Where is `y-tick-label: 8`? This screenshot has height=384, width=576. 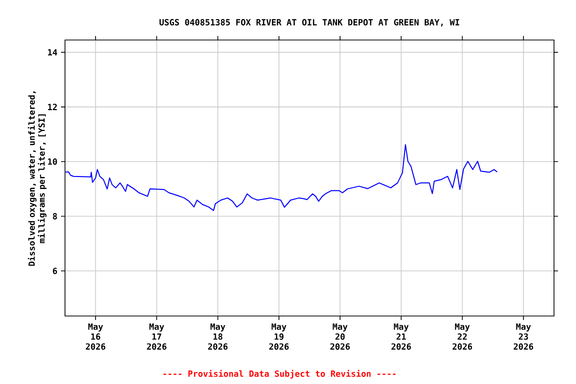
y-tick-label: 8 is located at coordinates (54, 216).